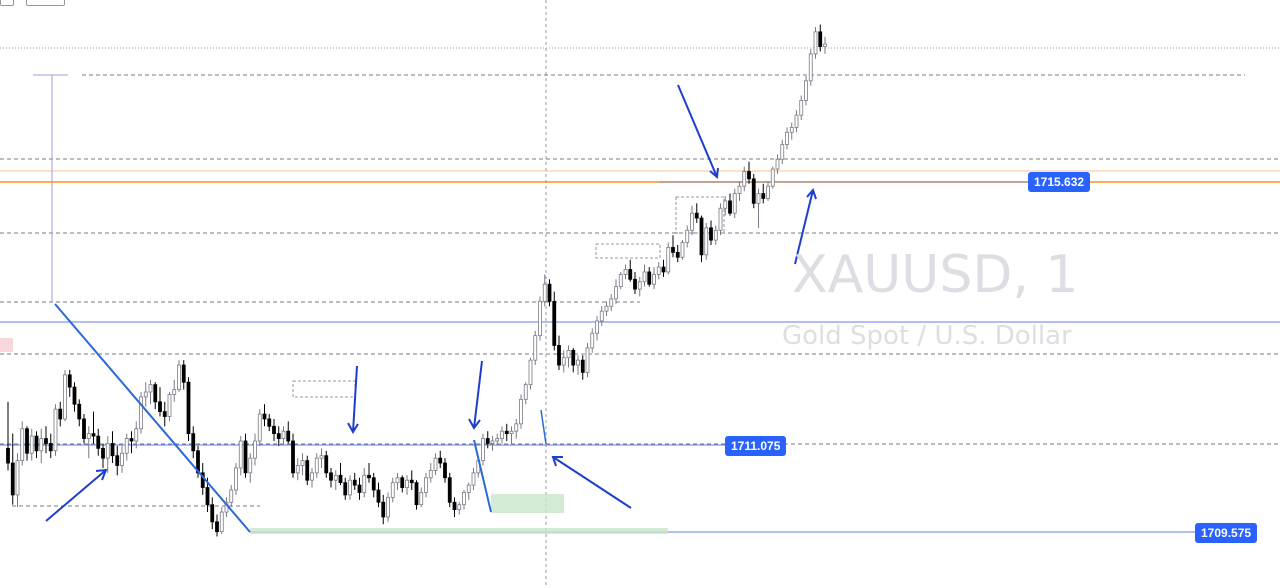 The height and width of the screenshot is (588, 1280). What do you see at coordinates (1059, 182) in the screenshot?
I see `price-label-upper: 1715.632` at bounding box center [1059, 182].